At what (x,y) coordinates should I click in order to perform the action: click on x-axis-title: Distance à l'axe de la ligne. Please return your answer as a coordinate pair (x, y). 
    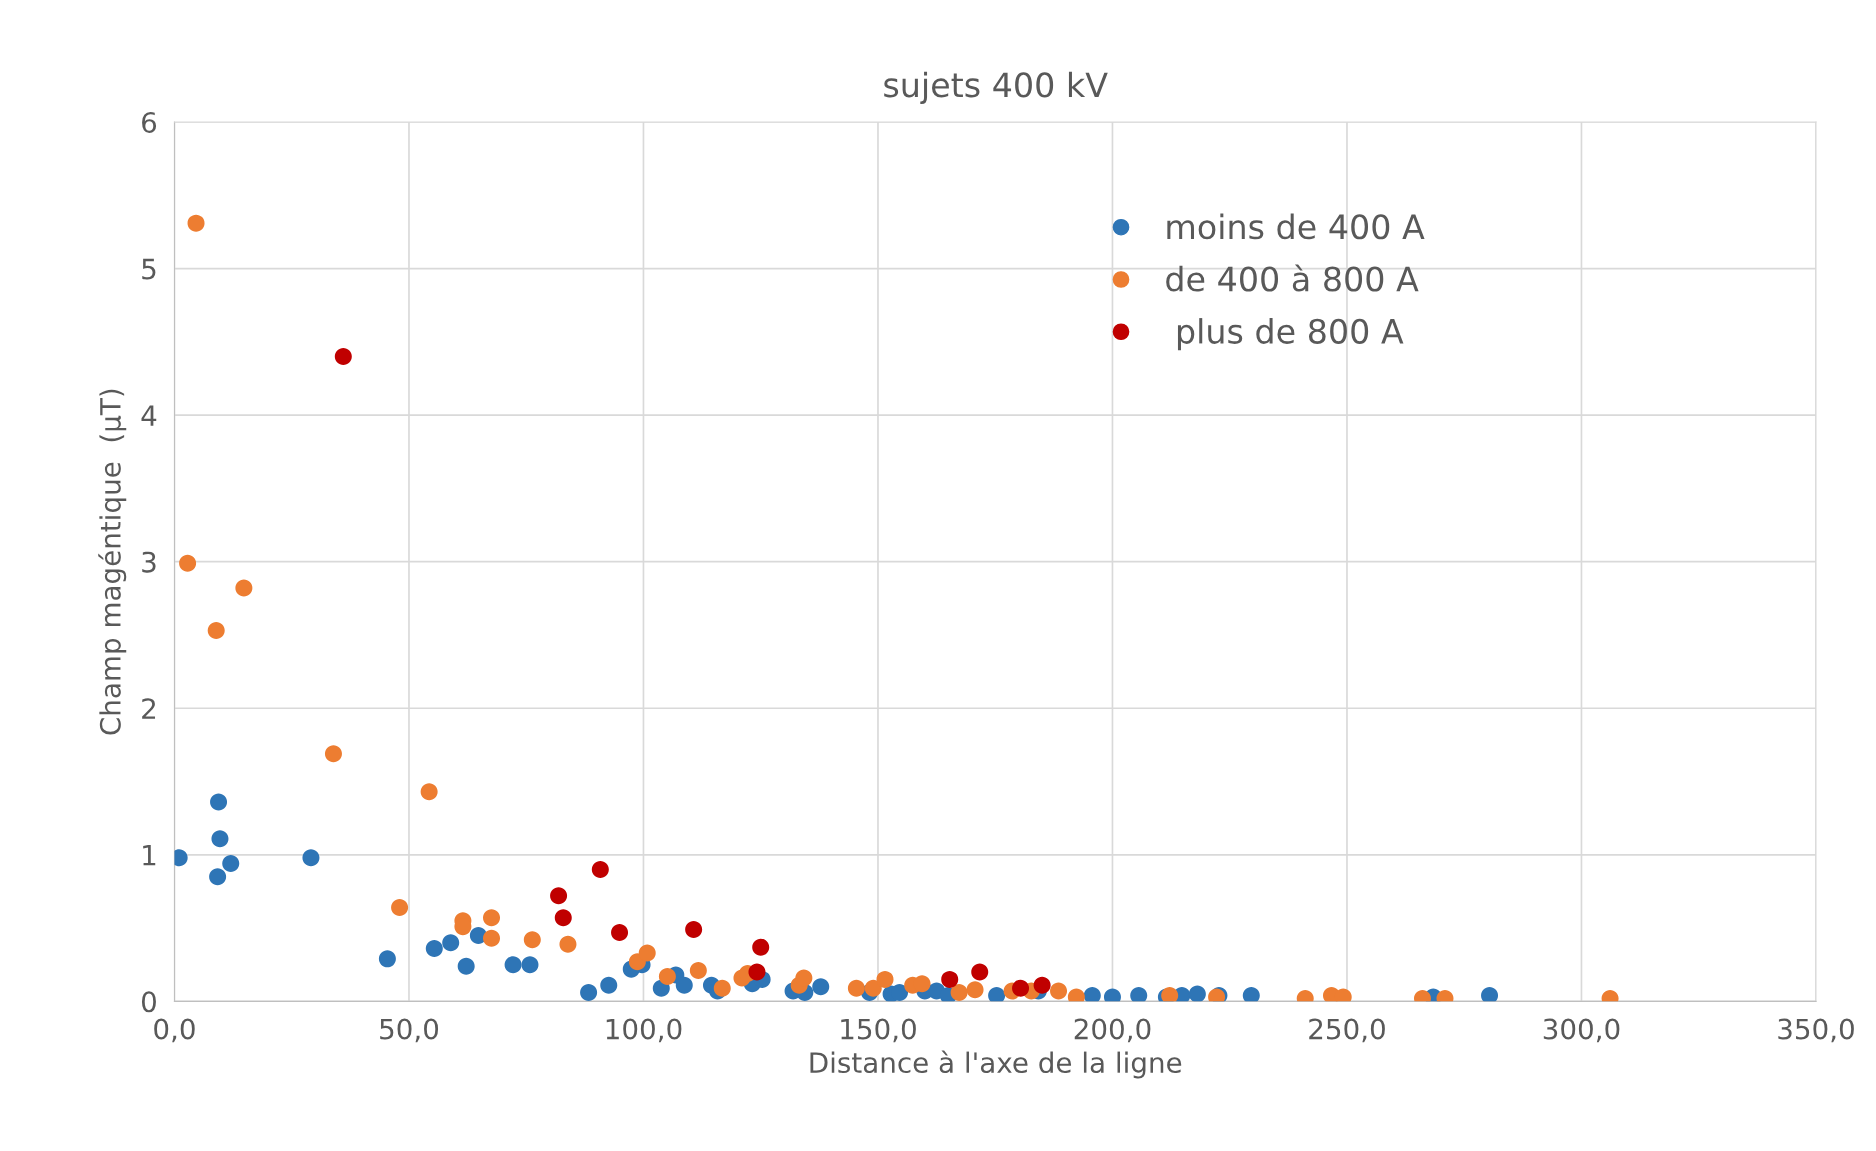
    Looking at the image, I should click on (996, 1064).